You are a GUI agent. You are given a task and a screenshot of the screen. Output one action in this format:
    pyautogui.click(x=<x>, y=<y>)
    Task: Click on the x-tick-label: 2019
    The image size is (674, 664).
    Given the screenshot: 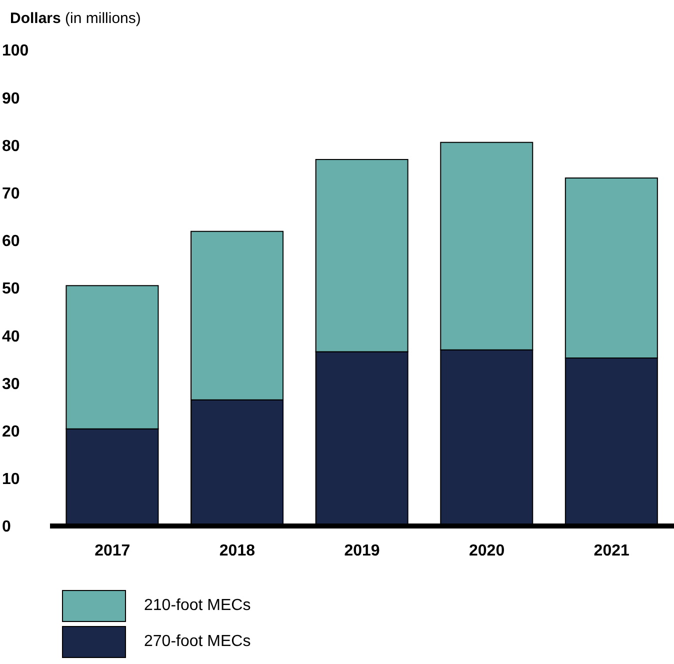 What is the action you would take?
    pyautogui.click(x=362, y=551)
    